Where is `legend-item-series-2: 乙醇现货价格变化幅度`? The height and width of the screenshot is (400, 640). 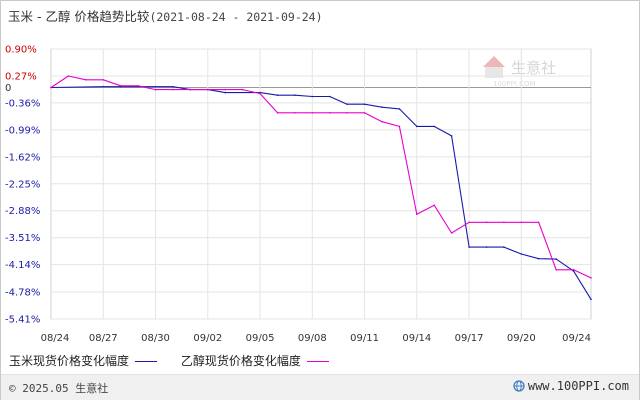
legend-item-series-2: 乙醇现货价格变化幅度 is located at coordinates (255, 360).